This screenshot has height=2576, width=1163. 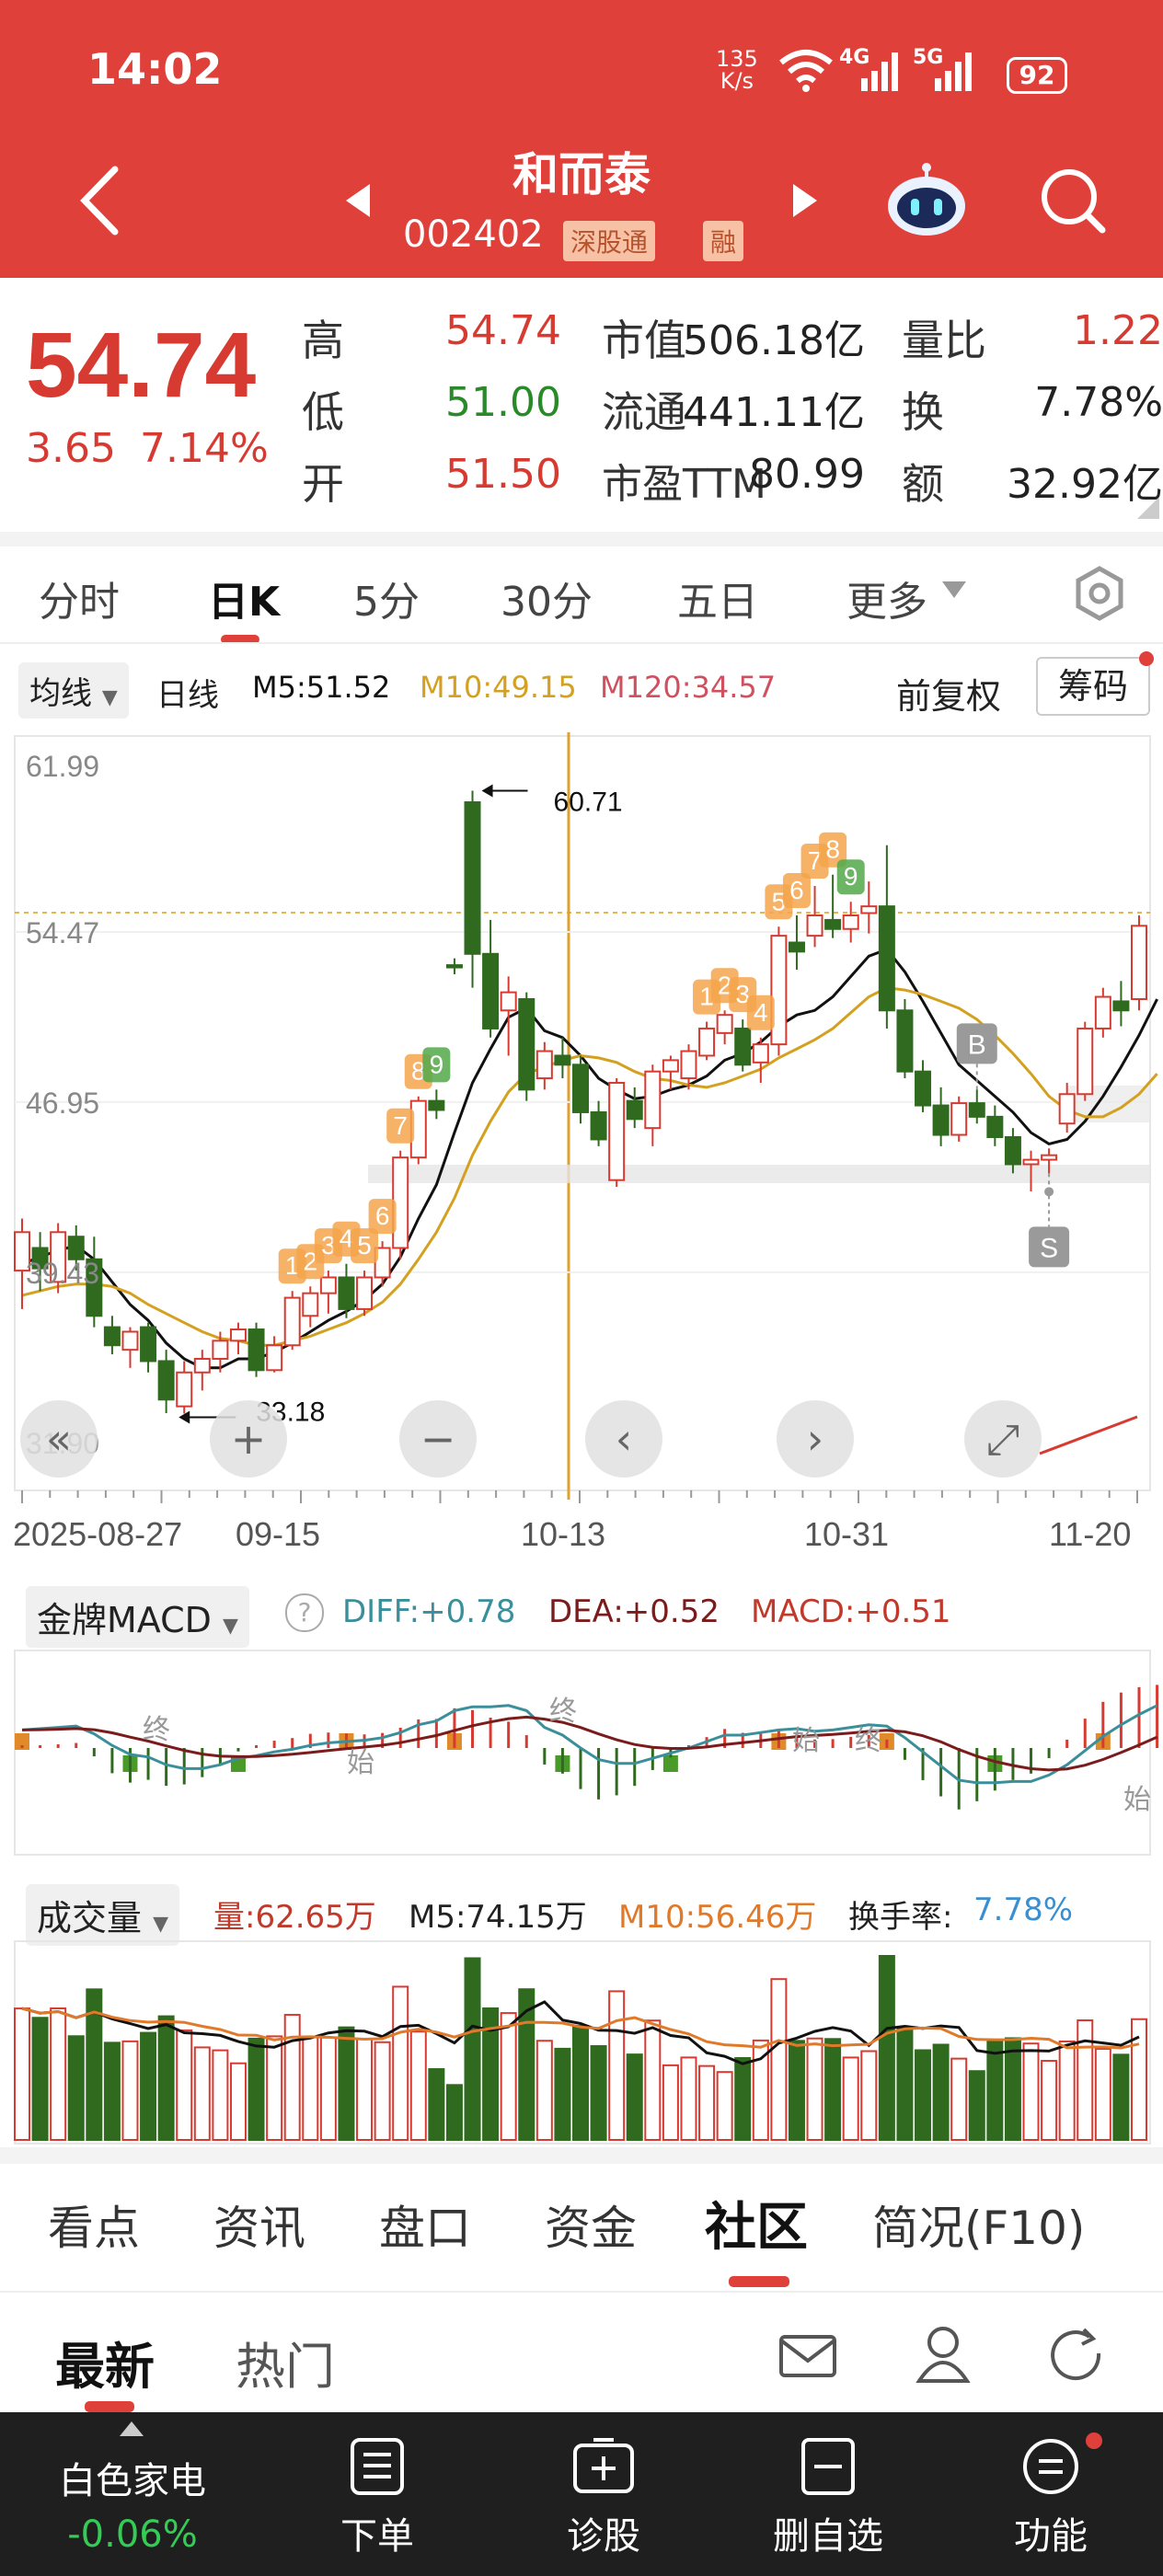 What do you see at coordinates (949, 696) in the screenshot?
I see `adjust-mode: 前复权` at bounding box center [949, 696].